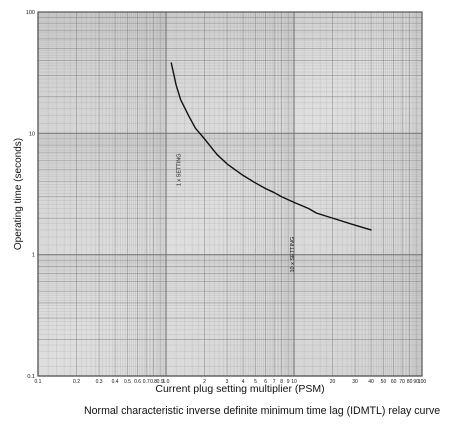 Image resolution: width=474 pixels, height=434 pixels. I want to click on x-tick-label: 5, so click(255, 382).